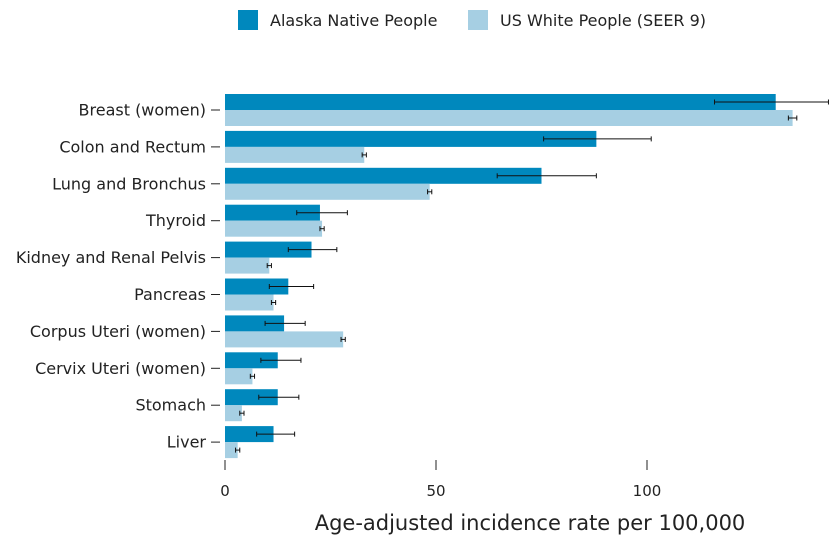 This screenshot has height=538, width=830. What do you see at coordinates (440, 480) in the screenshot?
I see `x-axis: 0 50 100` at bounding box center [440, 480].